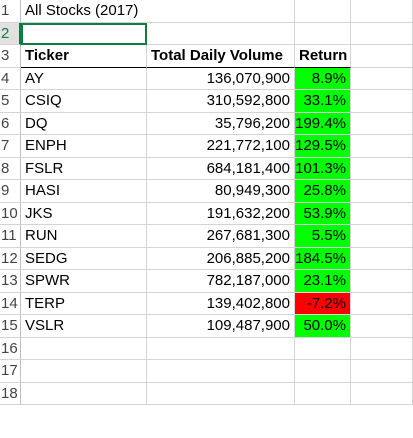  What do you see at coordinates (221, 101) in the screenshot?
I see `volume-cell: 310,592,800` at bounding box center [221, 101].